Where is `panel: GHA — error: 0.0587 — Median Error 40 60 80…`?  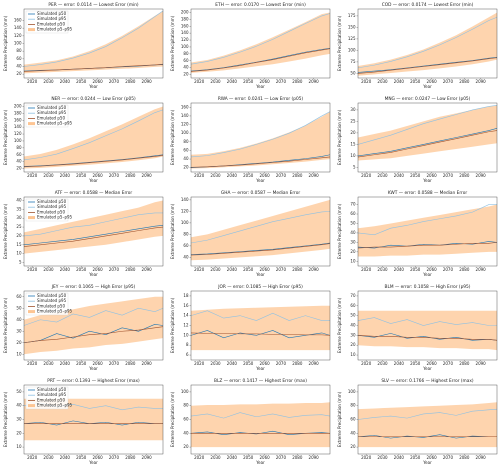 panel: GHA — error: 0.0587 — Median Error 40 60 80… is located at coordinates (250, 233).